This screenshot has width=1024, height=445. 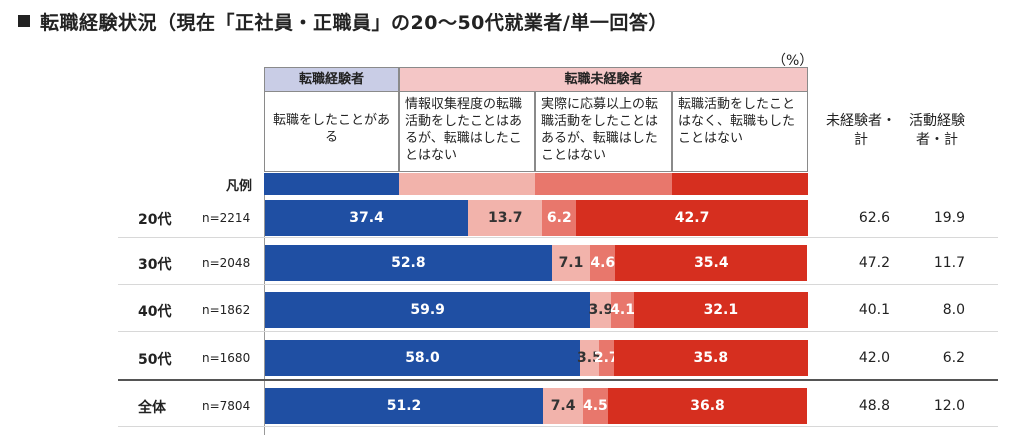 What do you see at coordinates (720, 310) in the screenshot?
I see `bar-segment-d: 32.1` at bounding box center [720, 310].